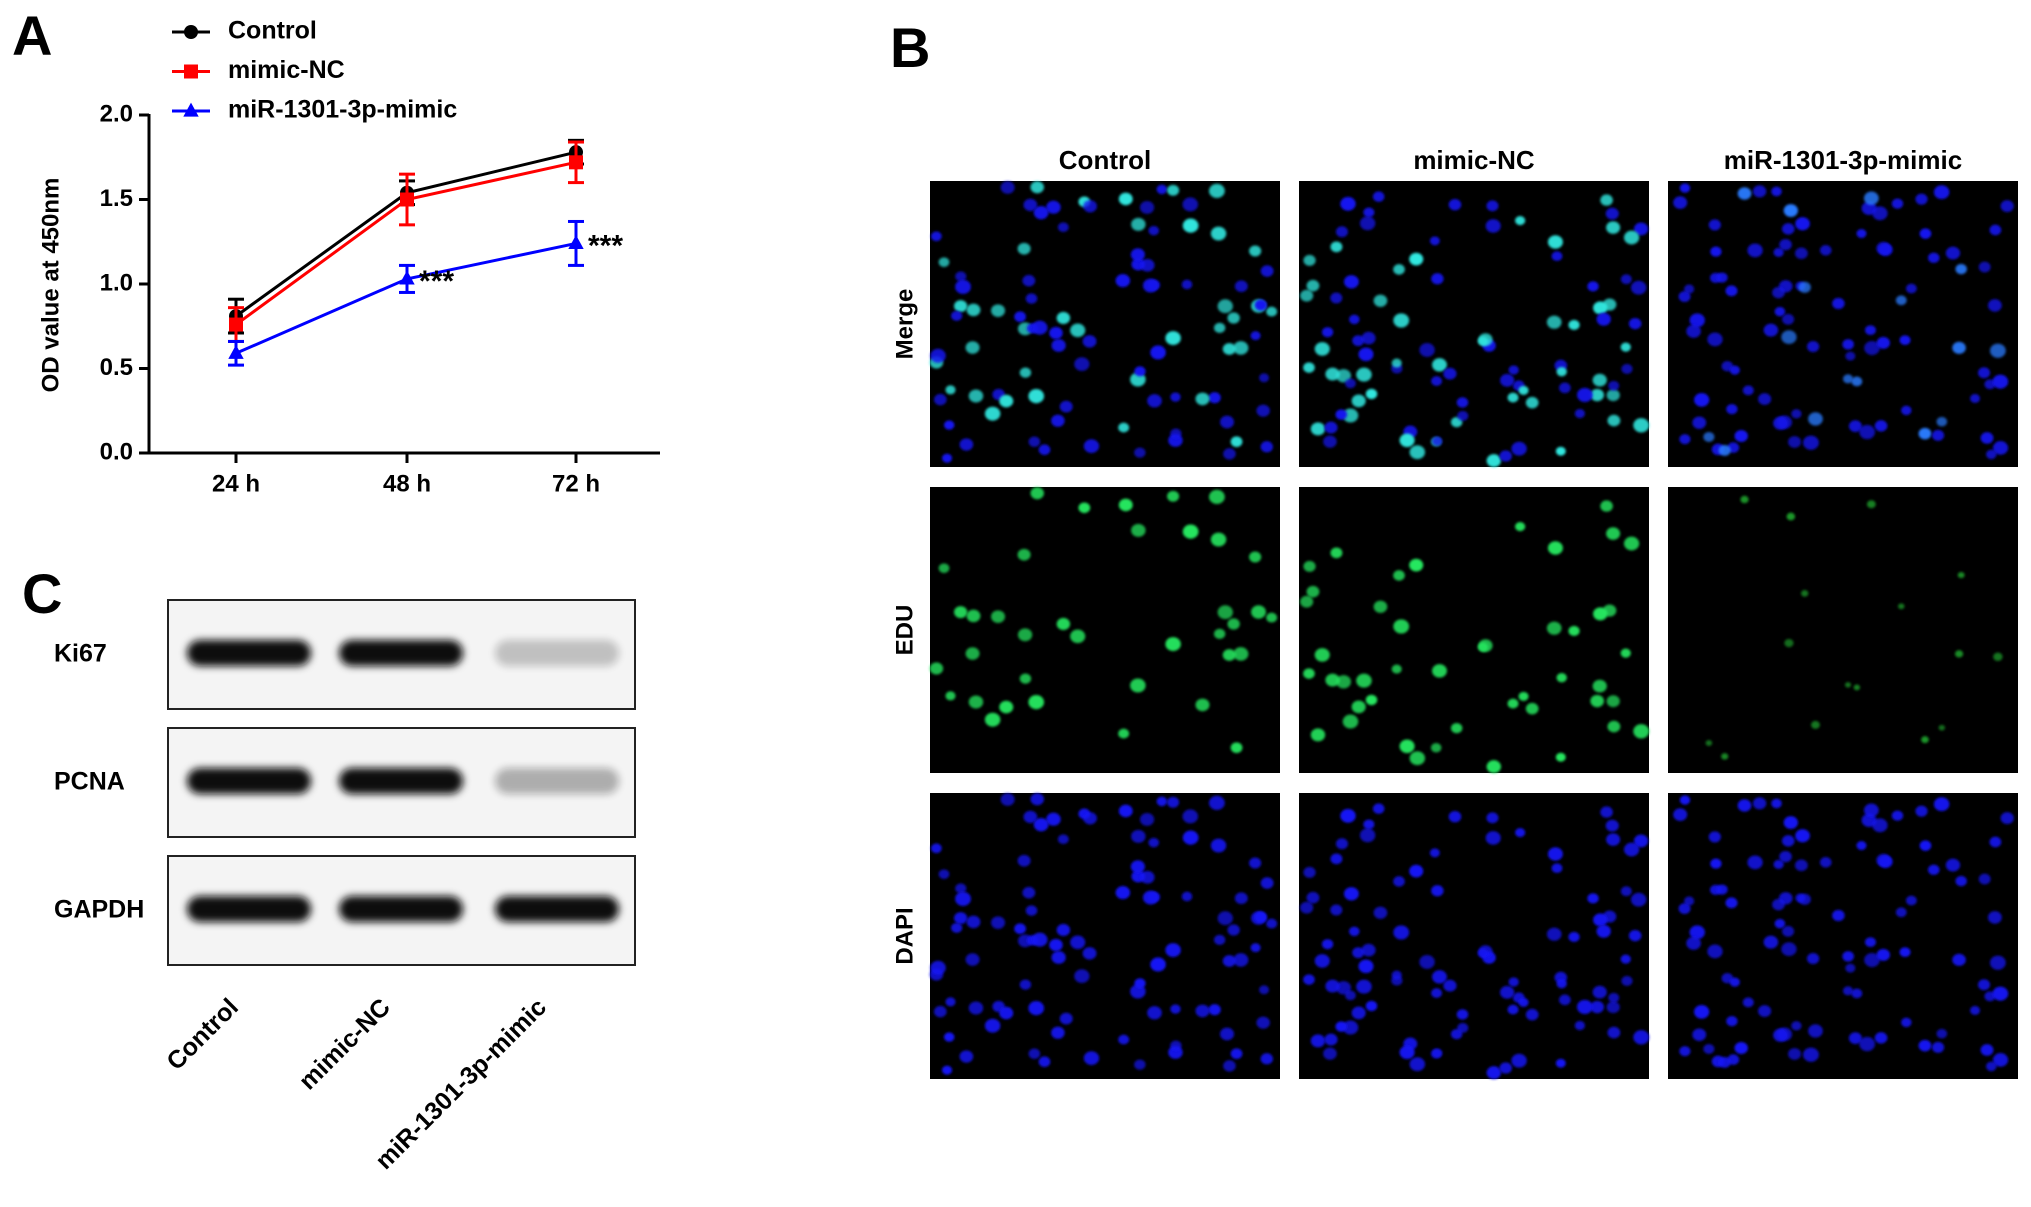  I want to click on y-tick-label: 0.5, so click(116, 367).